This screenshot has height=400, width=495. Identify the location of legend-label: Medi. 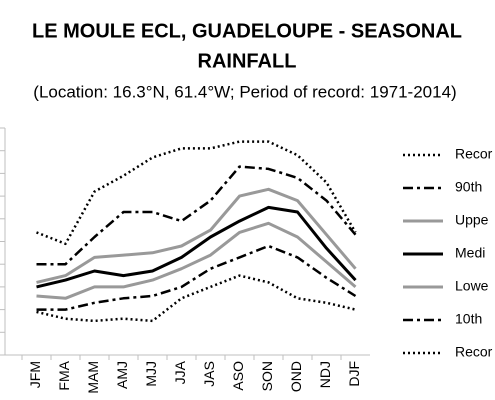
(470, 253).